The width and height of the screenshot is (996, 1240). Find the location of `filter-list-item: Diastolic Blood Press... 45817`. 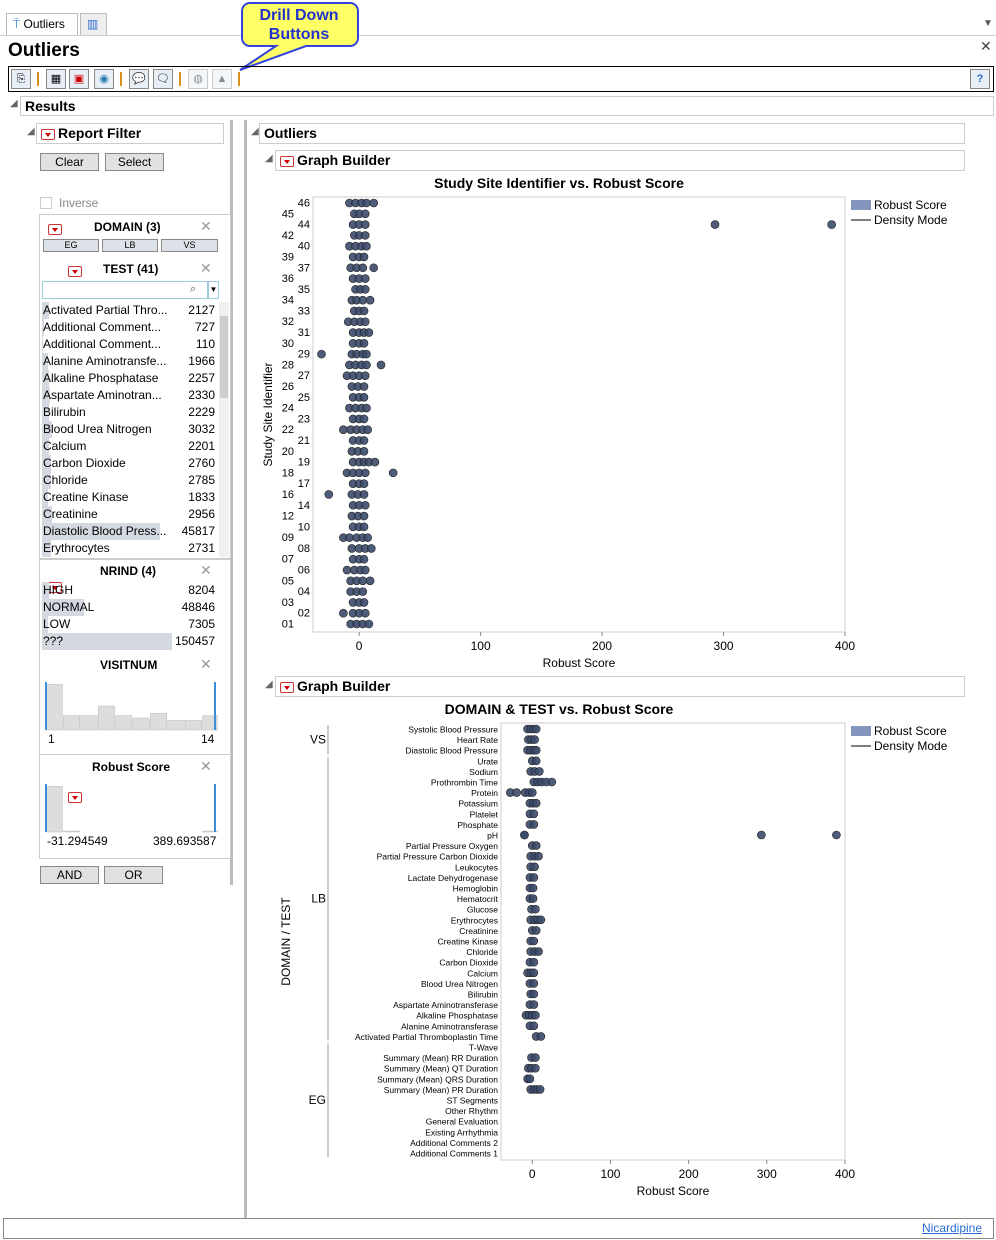

filter-list-item: Diastolic Blood Press... 45817 is located at coordinates (129, 531).